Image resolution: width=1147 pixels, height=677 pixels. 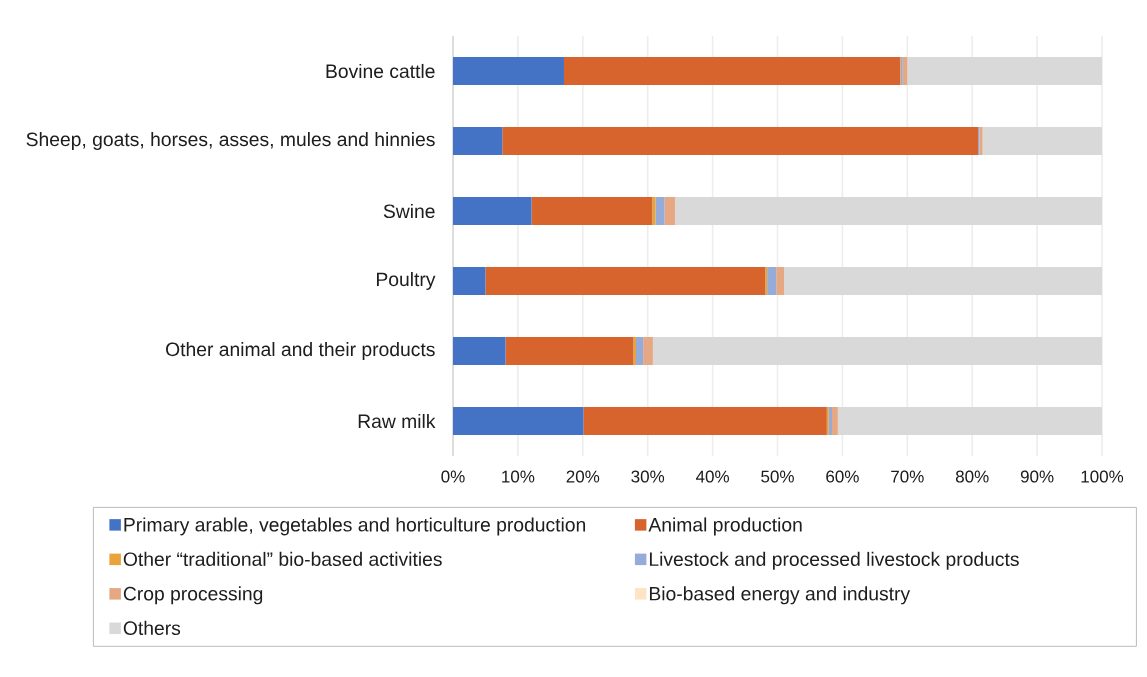 What do you see at coordinates (355, 526) in the screenshot?
I see `legend-label: Primary arable, vegetables and horticulture production` at bounding box center [355, 526].